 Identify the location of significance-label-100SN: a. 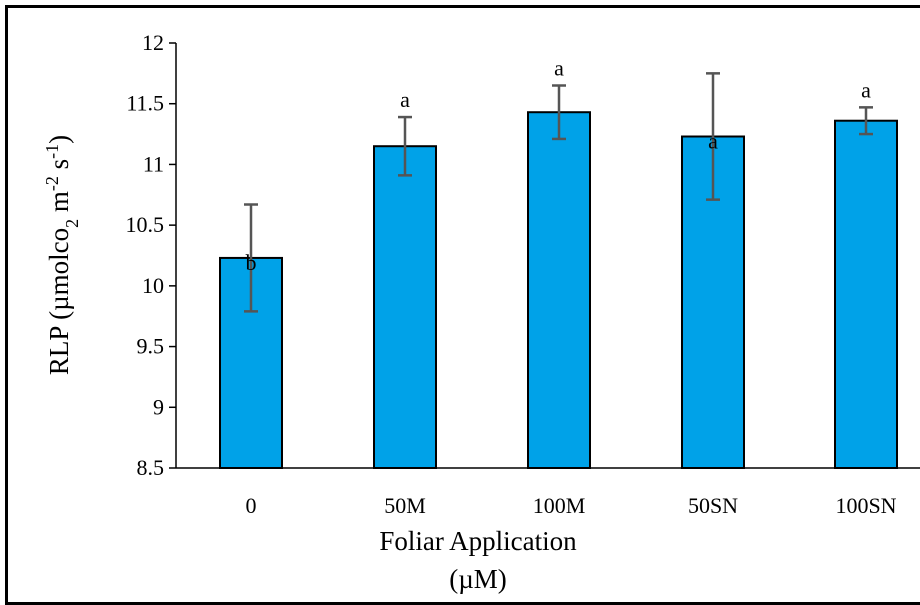
(866, 89).